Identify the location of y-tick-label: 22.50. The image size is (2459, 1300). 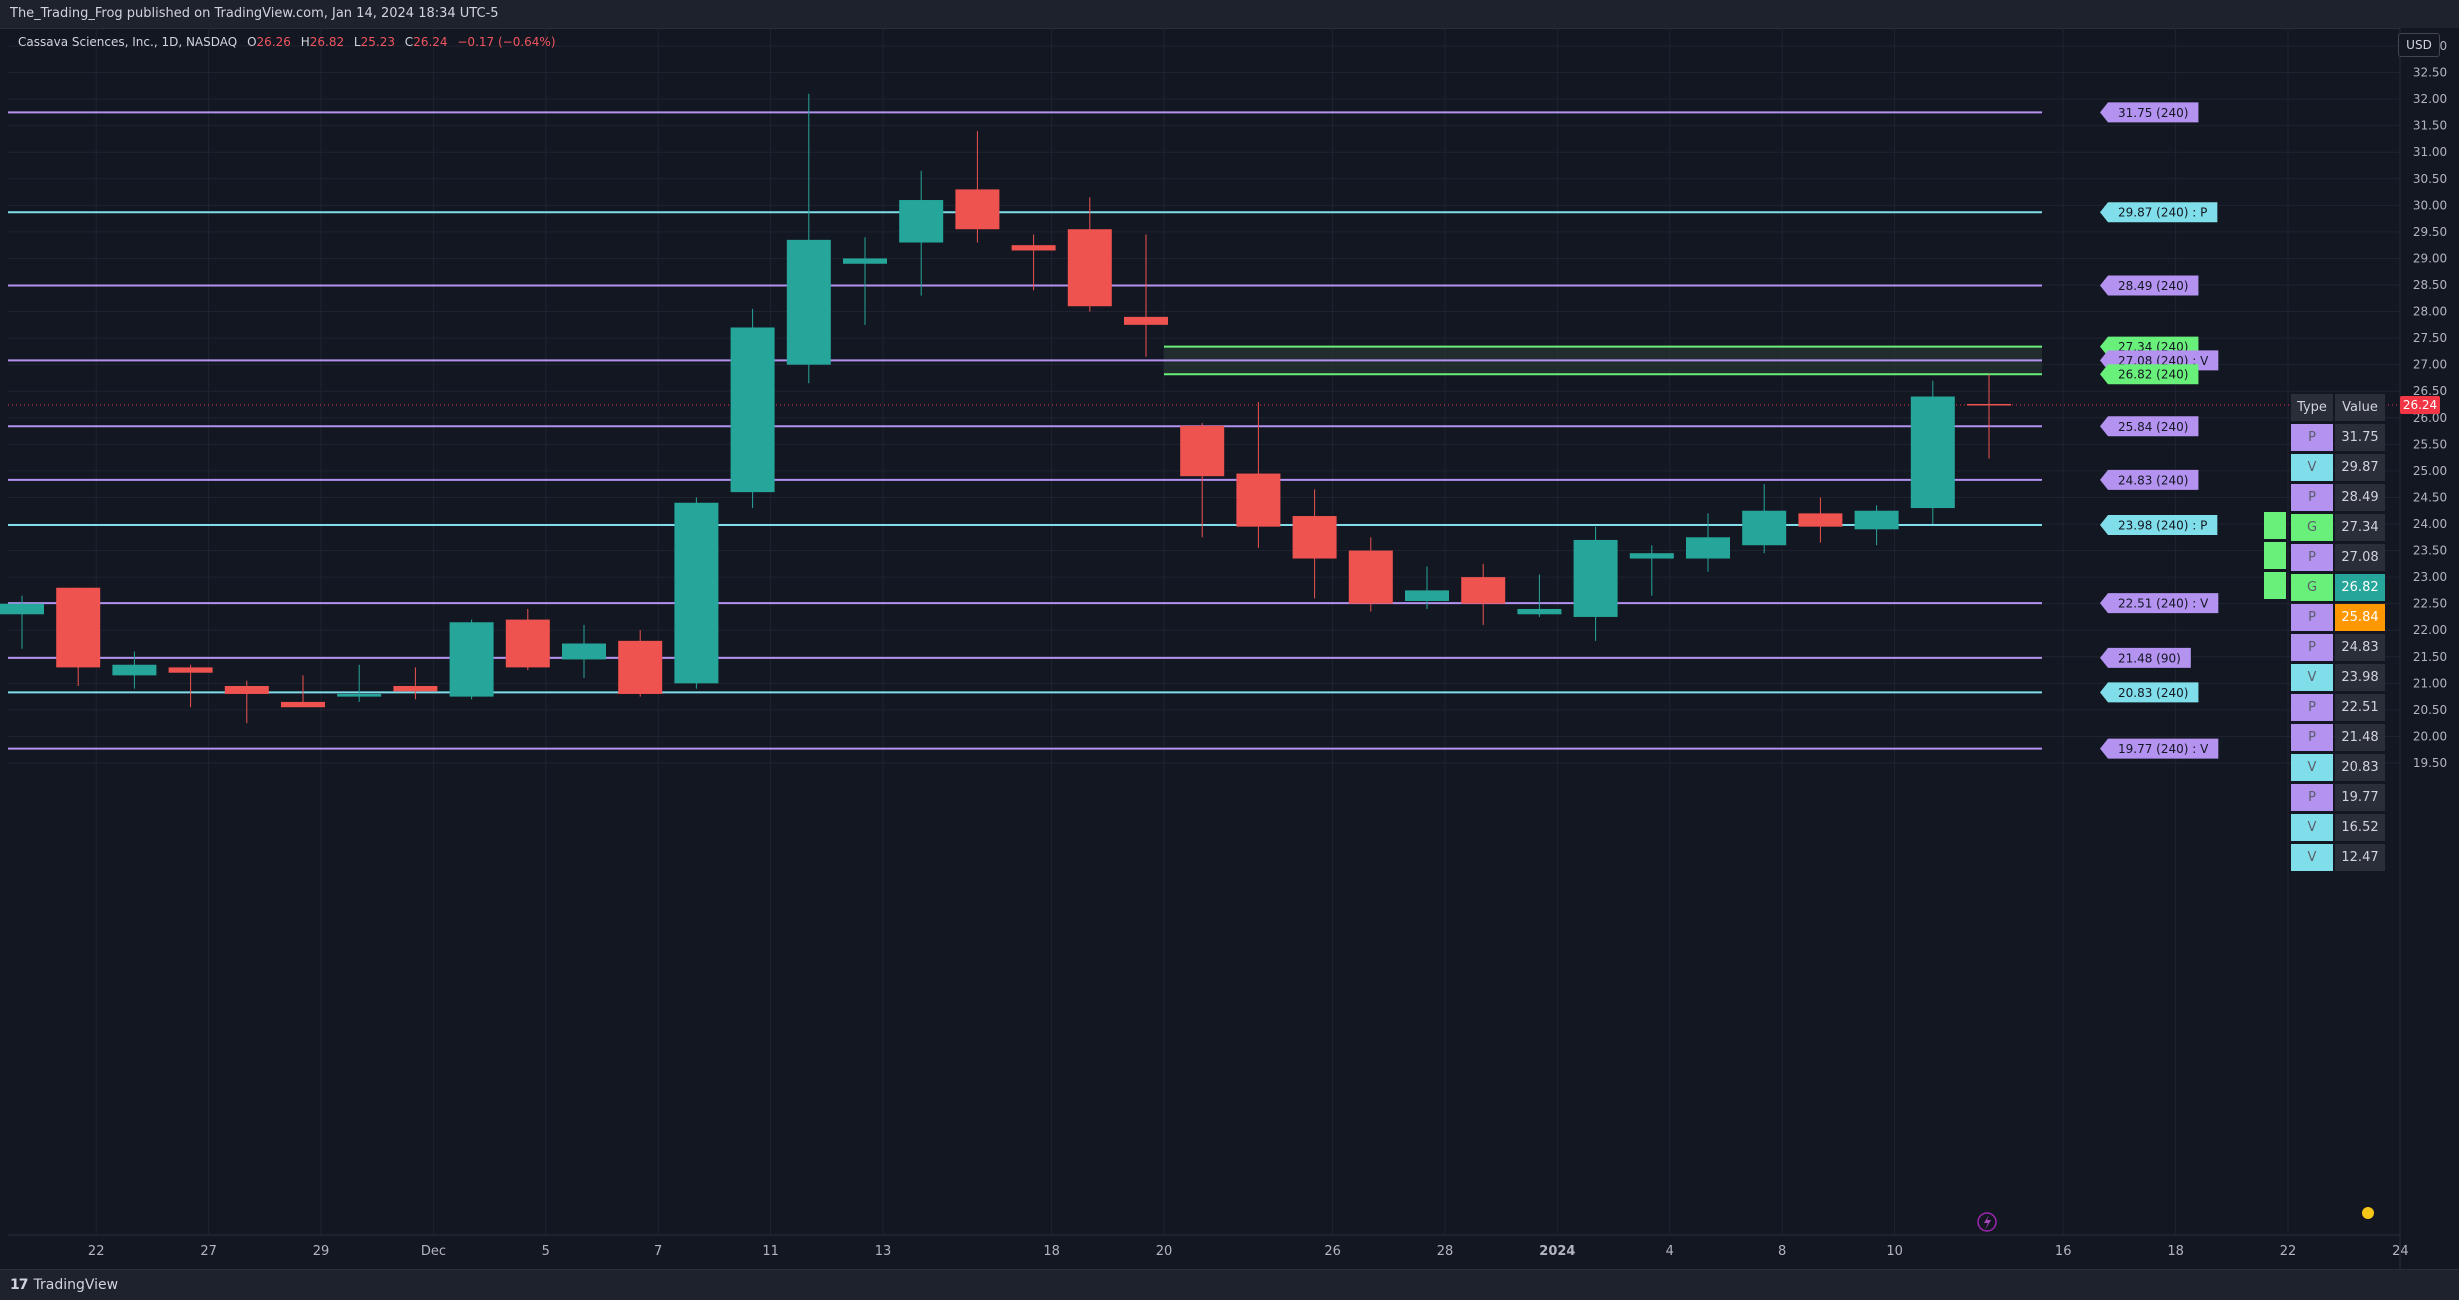
(2430, 604).